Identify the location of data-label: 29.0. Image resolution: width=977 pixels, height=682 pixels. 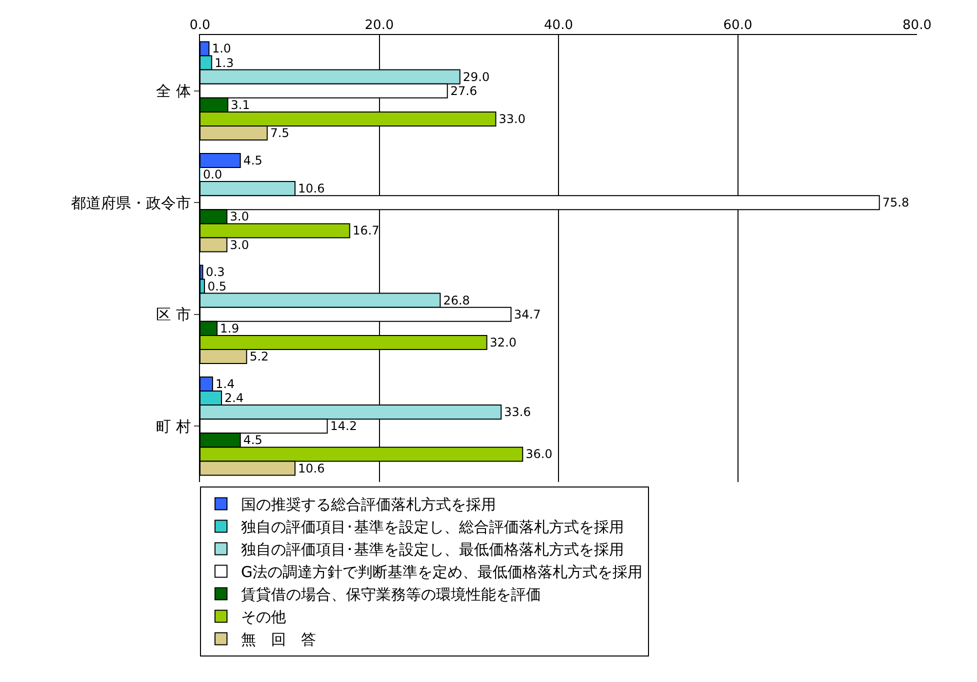
(476, 77).